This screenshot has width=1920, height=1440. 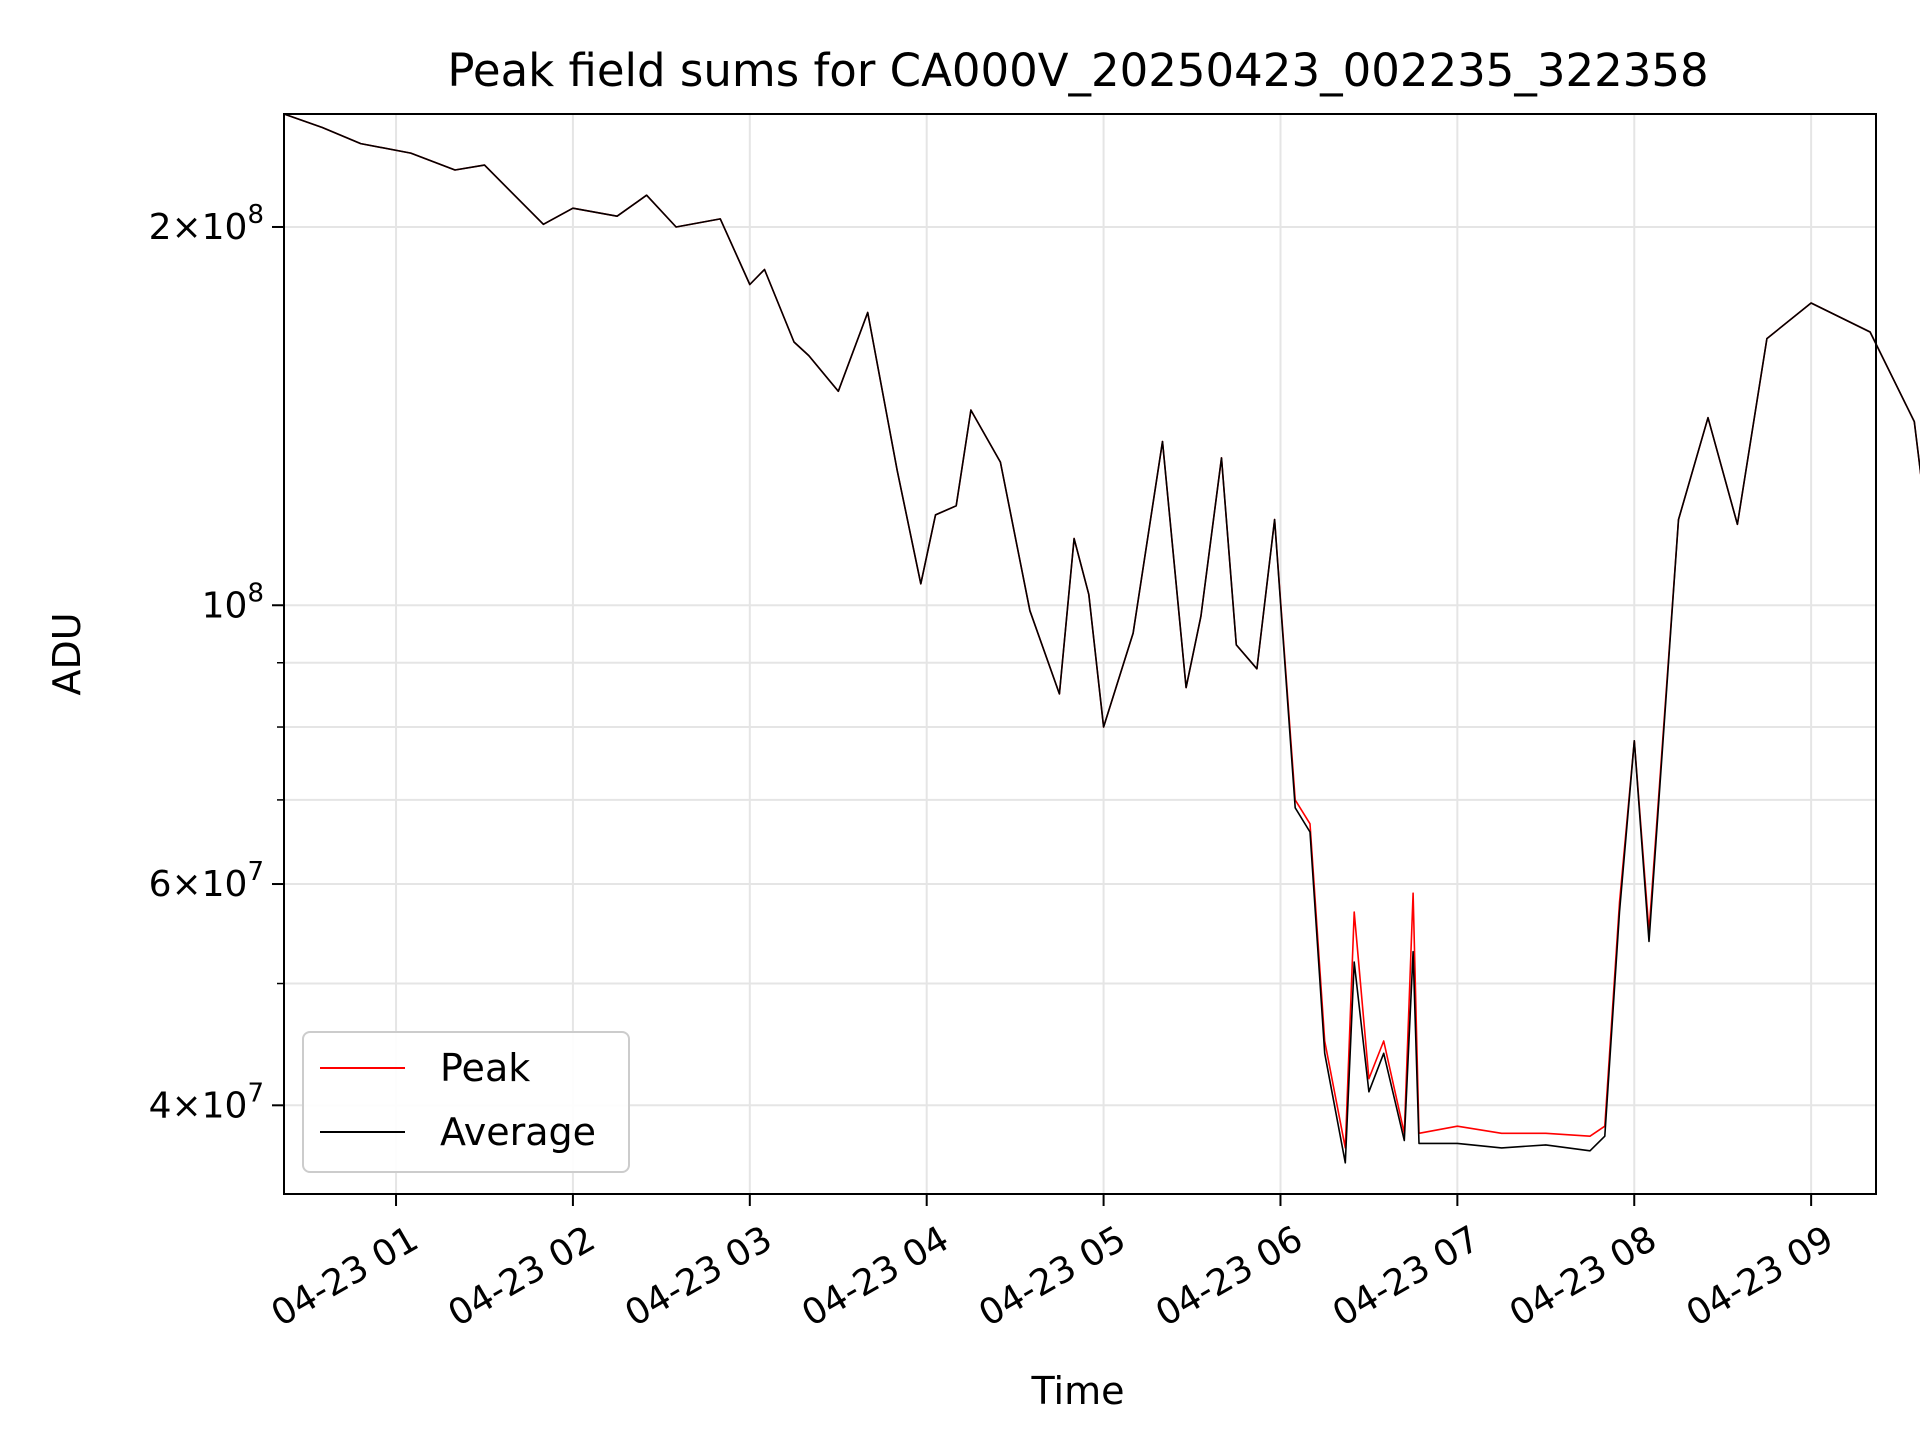 What do you see at coordinates (216, 663) in the screenshot?
I see `y-axis-ticks: 4×107 6×107 108 2×108` at bounding box center [216, 663].